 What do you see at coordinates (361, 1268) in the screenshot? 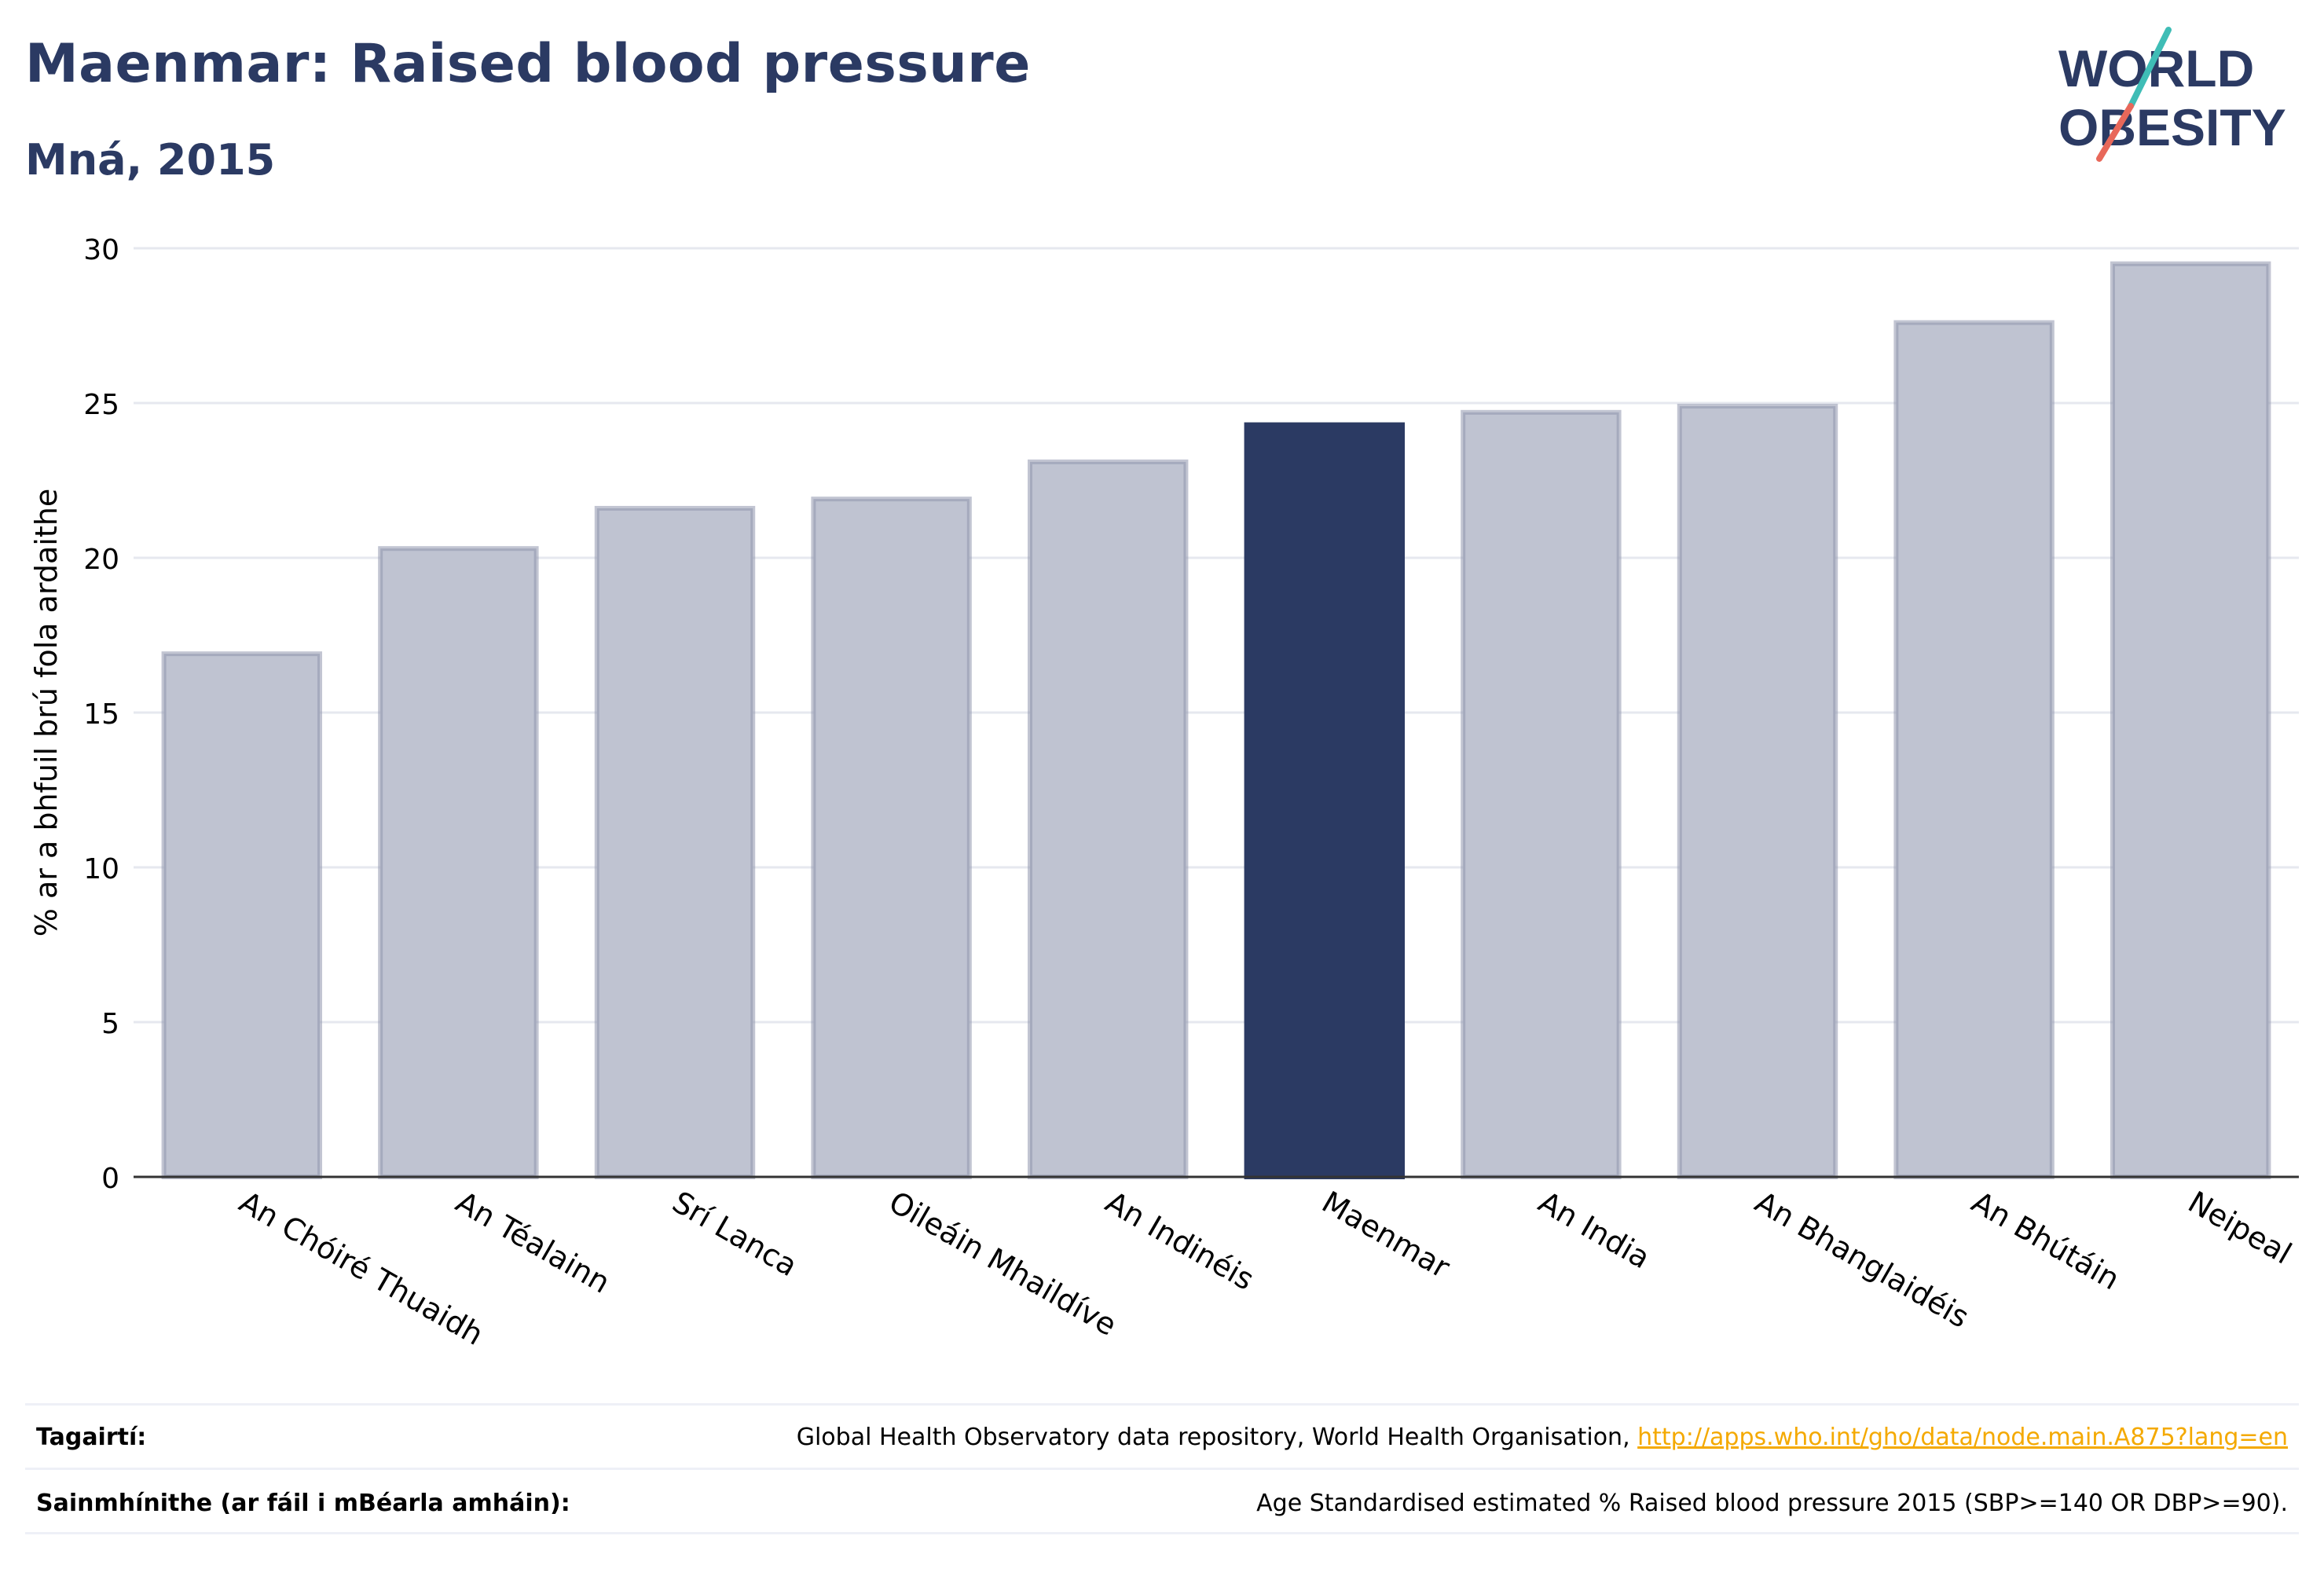
I see `x-tick-label: An Chóiré Thuaidh` at bounding box center [361, 1268].